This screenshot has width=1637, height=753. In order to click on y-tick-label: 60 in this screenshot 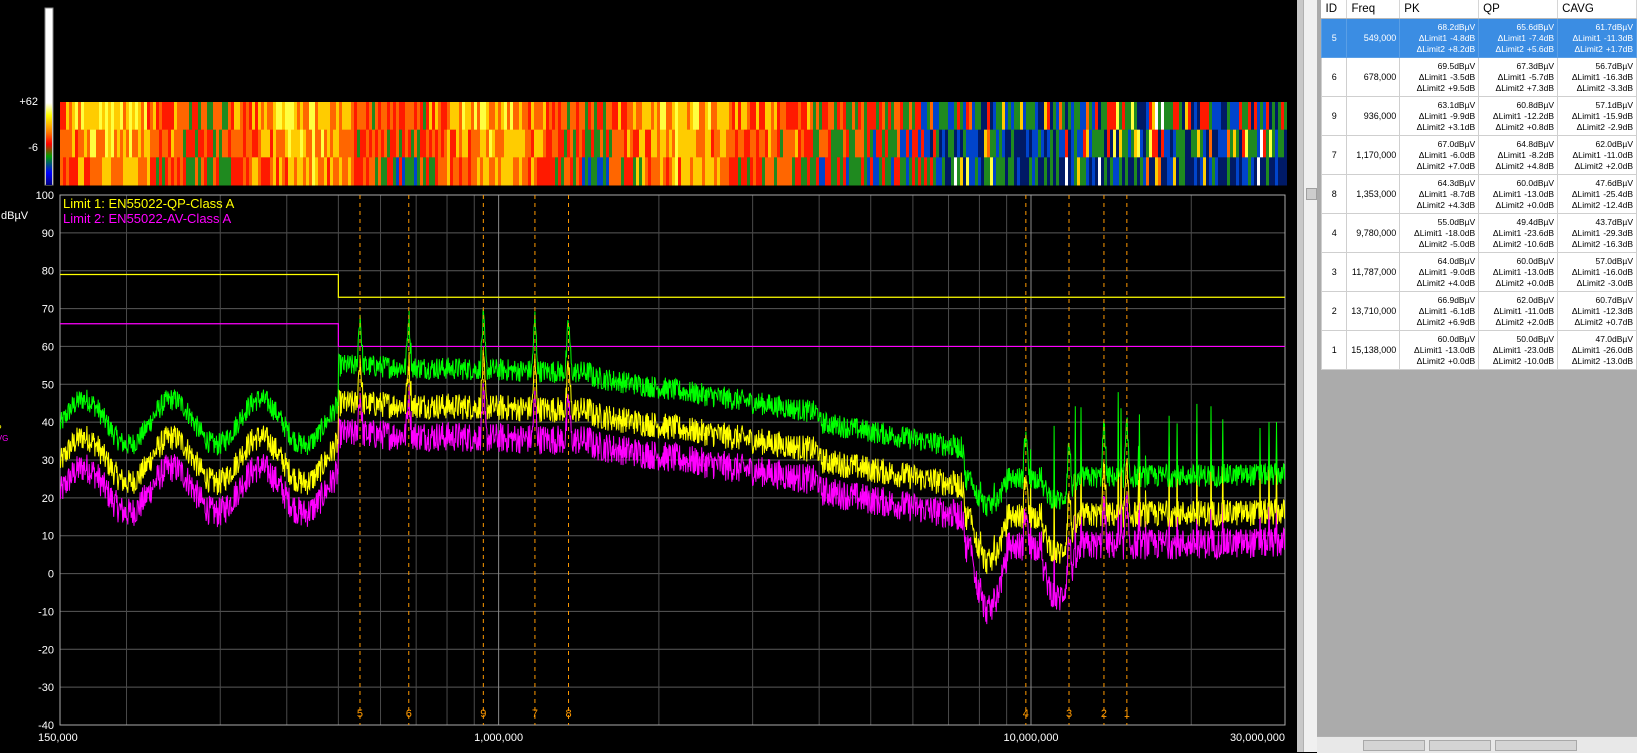, I will do `click(48, 347)`.